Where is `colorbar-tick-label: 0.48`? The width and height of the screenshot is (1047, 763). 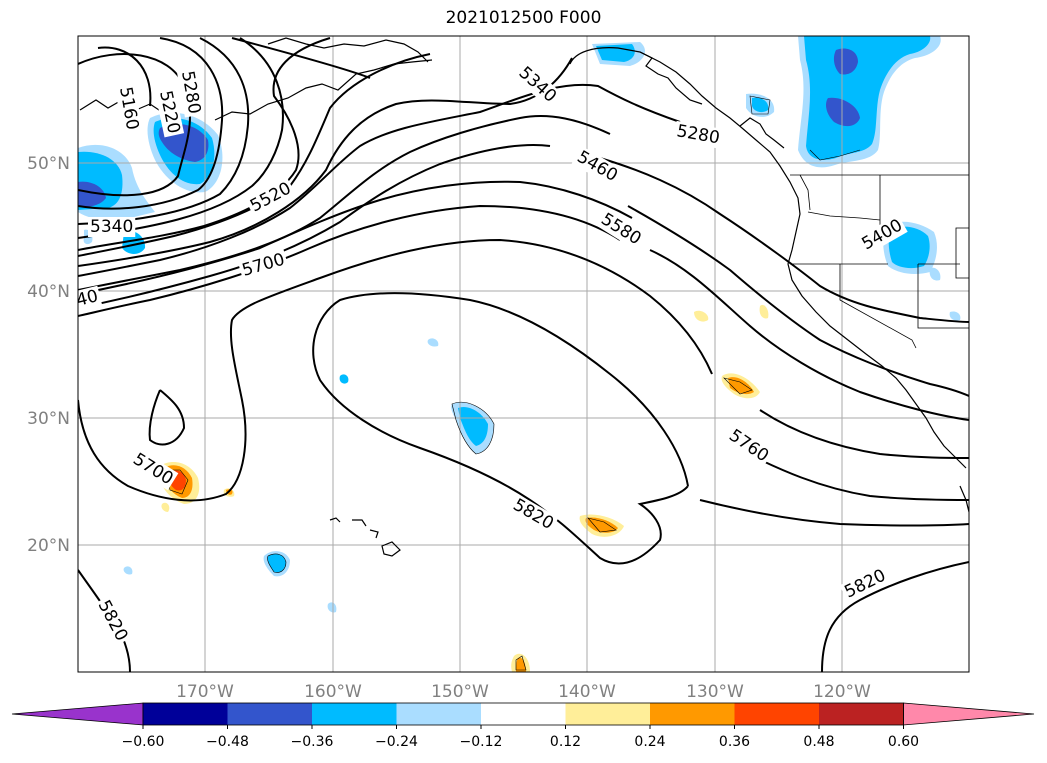 colorbar-tick-label: 0.48 is located at coordinates (818, 742).